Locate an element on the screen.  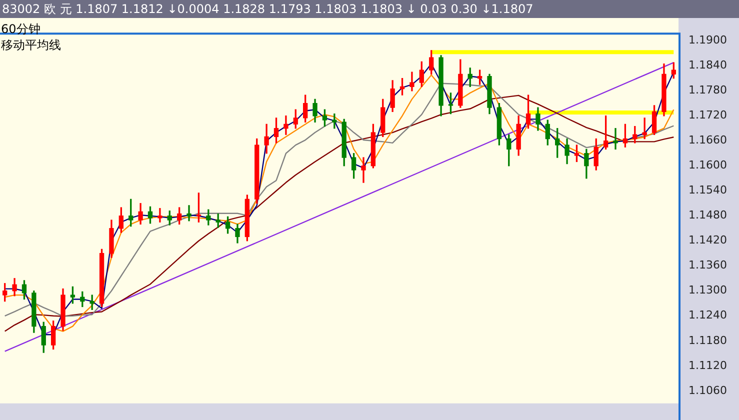
y-tick-label: 1.1780 is located at coordinates (708, 90).